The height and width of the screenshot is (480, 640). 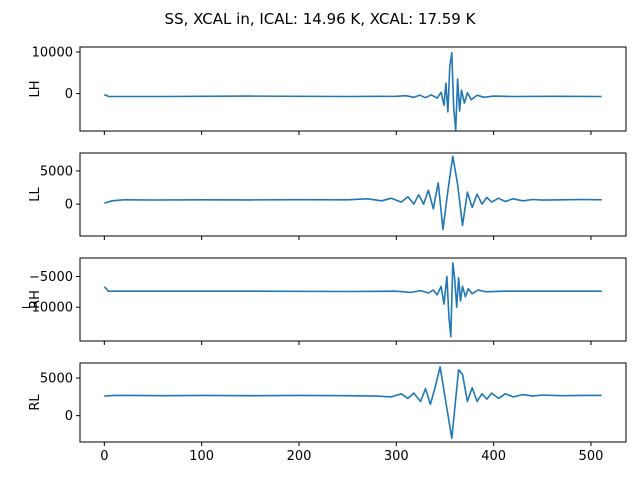 What do you see at coordinates (51, 277) in the screenshot?
I see `y-tick-label: −5000` at bounding box center [51, 277].